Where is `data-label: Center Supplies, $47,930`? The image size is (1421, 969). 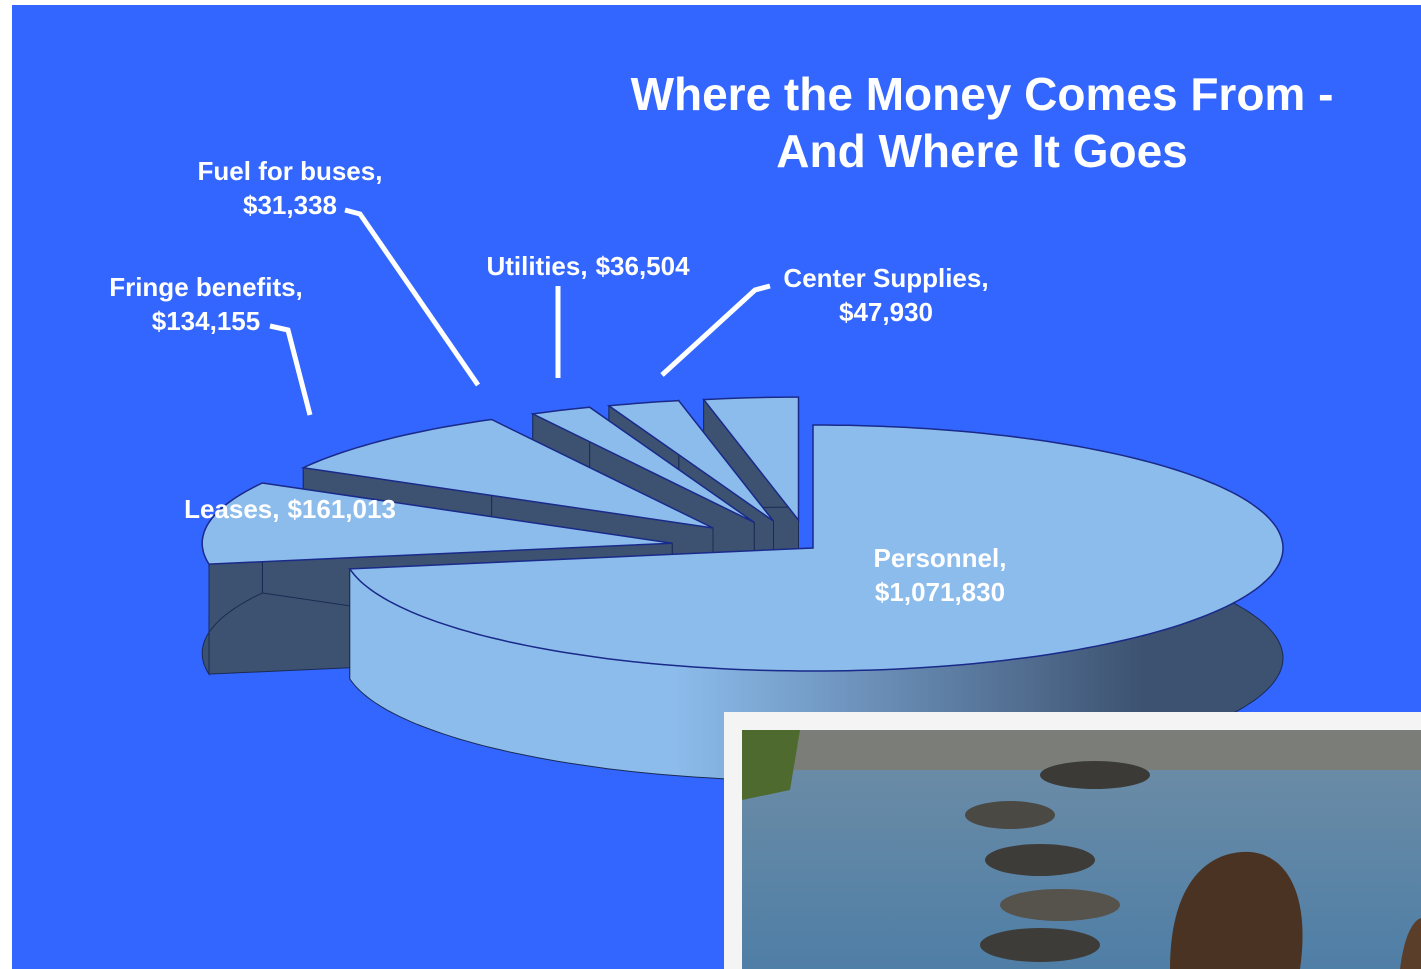
data-label: Center Supplies, $47,930 is located at coordinates (885, 295).